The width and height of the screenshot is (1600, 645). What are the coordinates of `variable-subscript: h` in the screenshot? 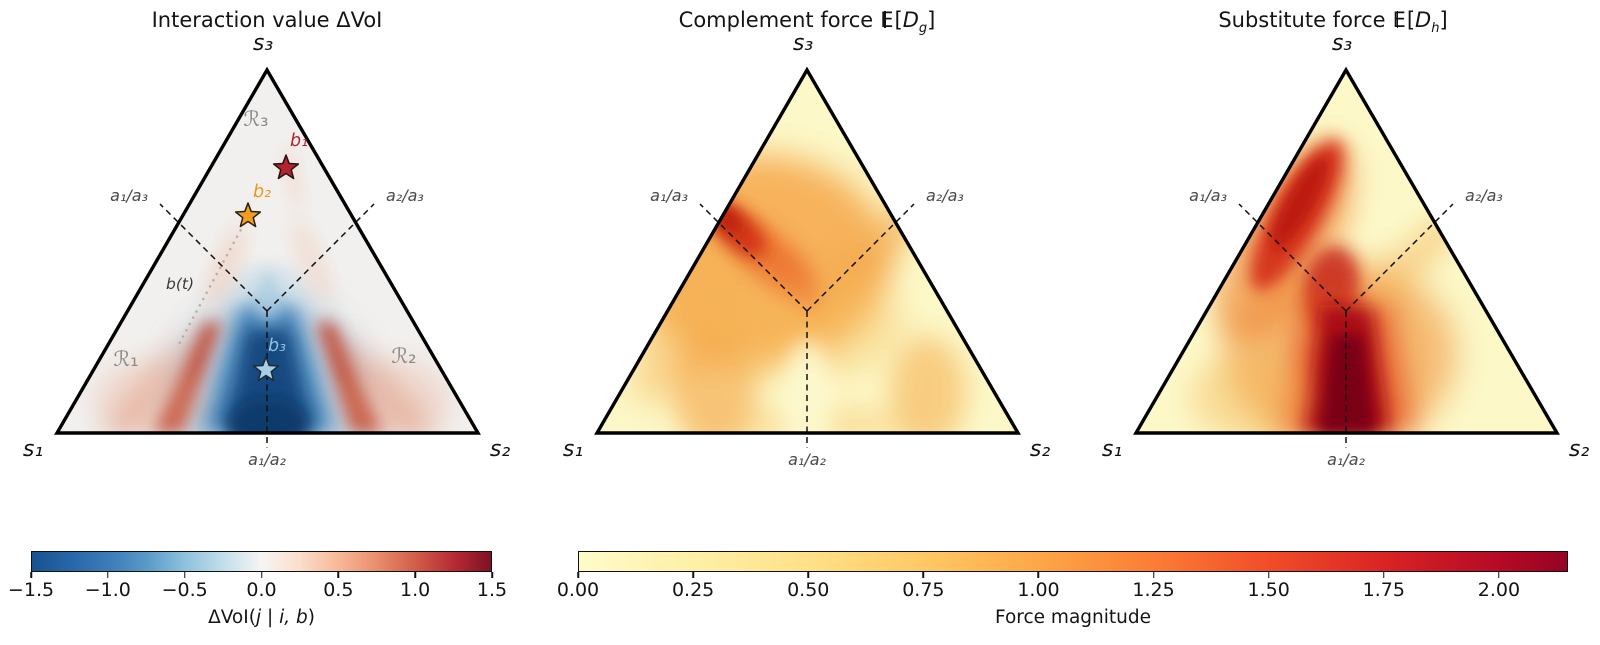 It's located at (1435, 29).